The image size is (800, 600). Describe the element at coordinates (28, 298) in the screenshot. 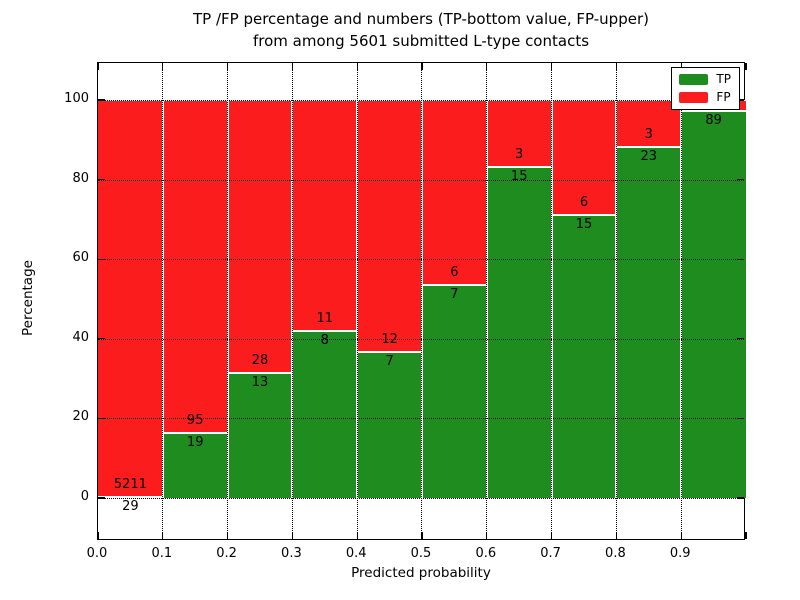

I see `y-axis-label: Percentage` at that location.